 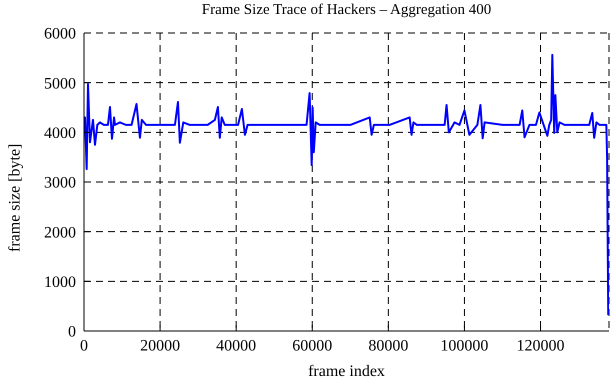 What do you see at coordinates (464, 345) in the screenshot?
I see `x-tick-label: 100000` at bounding box center [464, 345].